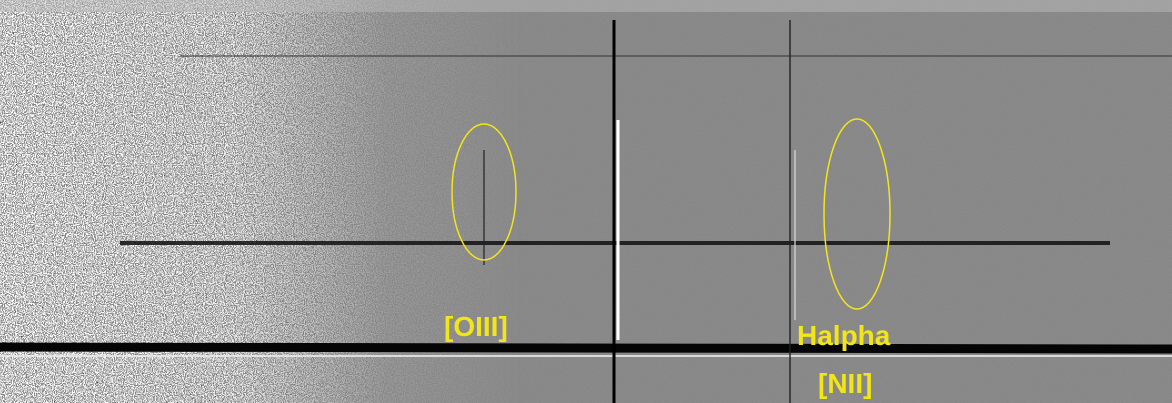 The height and width of the screenshot is (403, 1172). What do you see at coordinates (476, 326) in the screenshot?
I see `annotation: [OIII]` at bounding box center [476, 326].